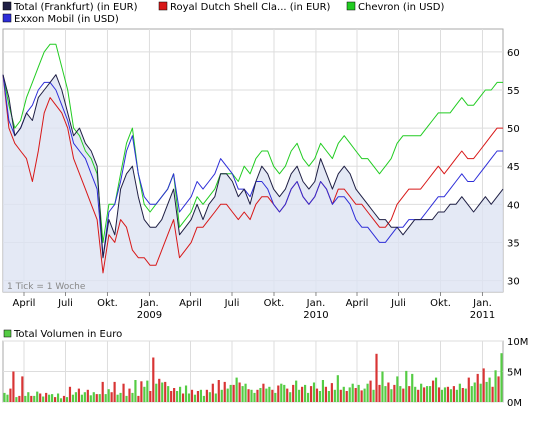 The width and height of the screenshot is (545, 423). I want to click on y-tick-label: 40, so click(513, 205).